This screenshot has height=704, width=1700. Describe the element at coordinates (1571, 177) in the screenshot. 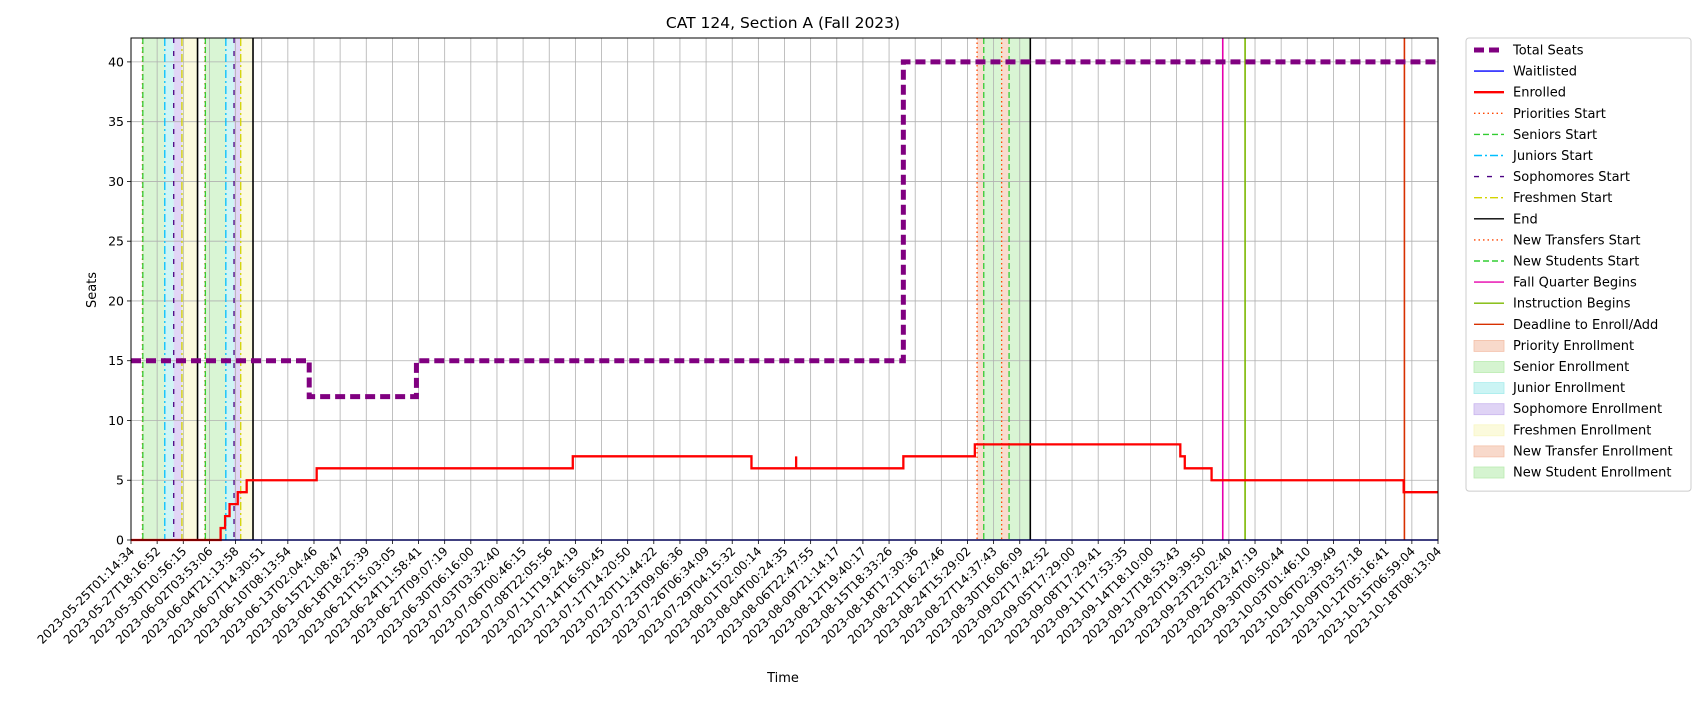

I see `legend-label: Sophomores Start` at that location.